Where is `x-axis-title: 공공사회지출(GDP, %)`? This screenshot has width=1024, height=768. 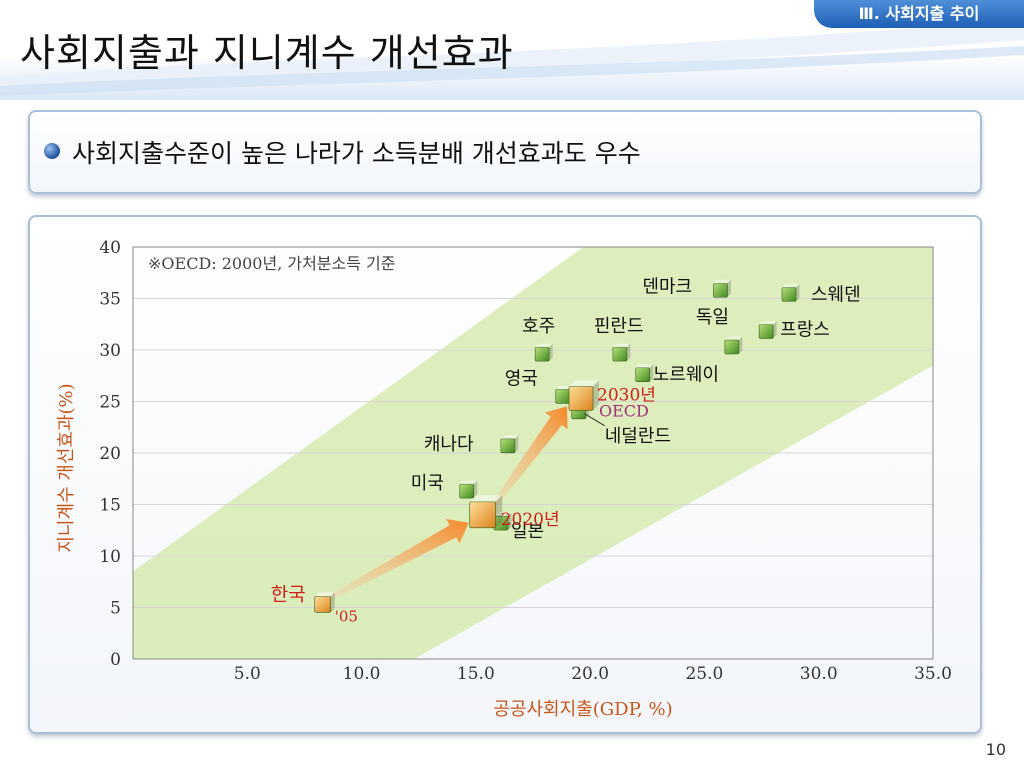 x-axis-title: 공공사회지출(GDP, %) is located at coordinates (582, 709).